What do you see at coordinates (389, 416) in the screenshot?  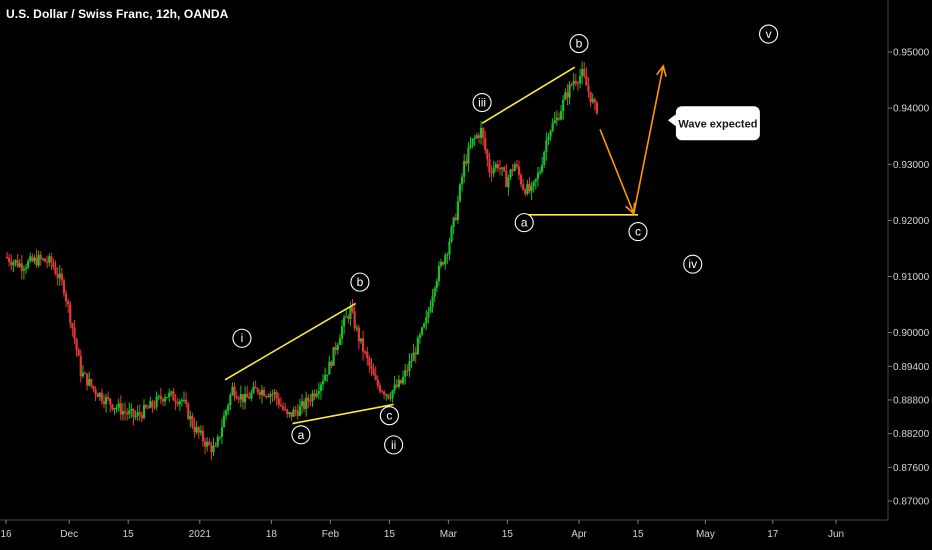 I see `wave-label: c` at bounding box center [389, 416].